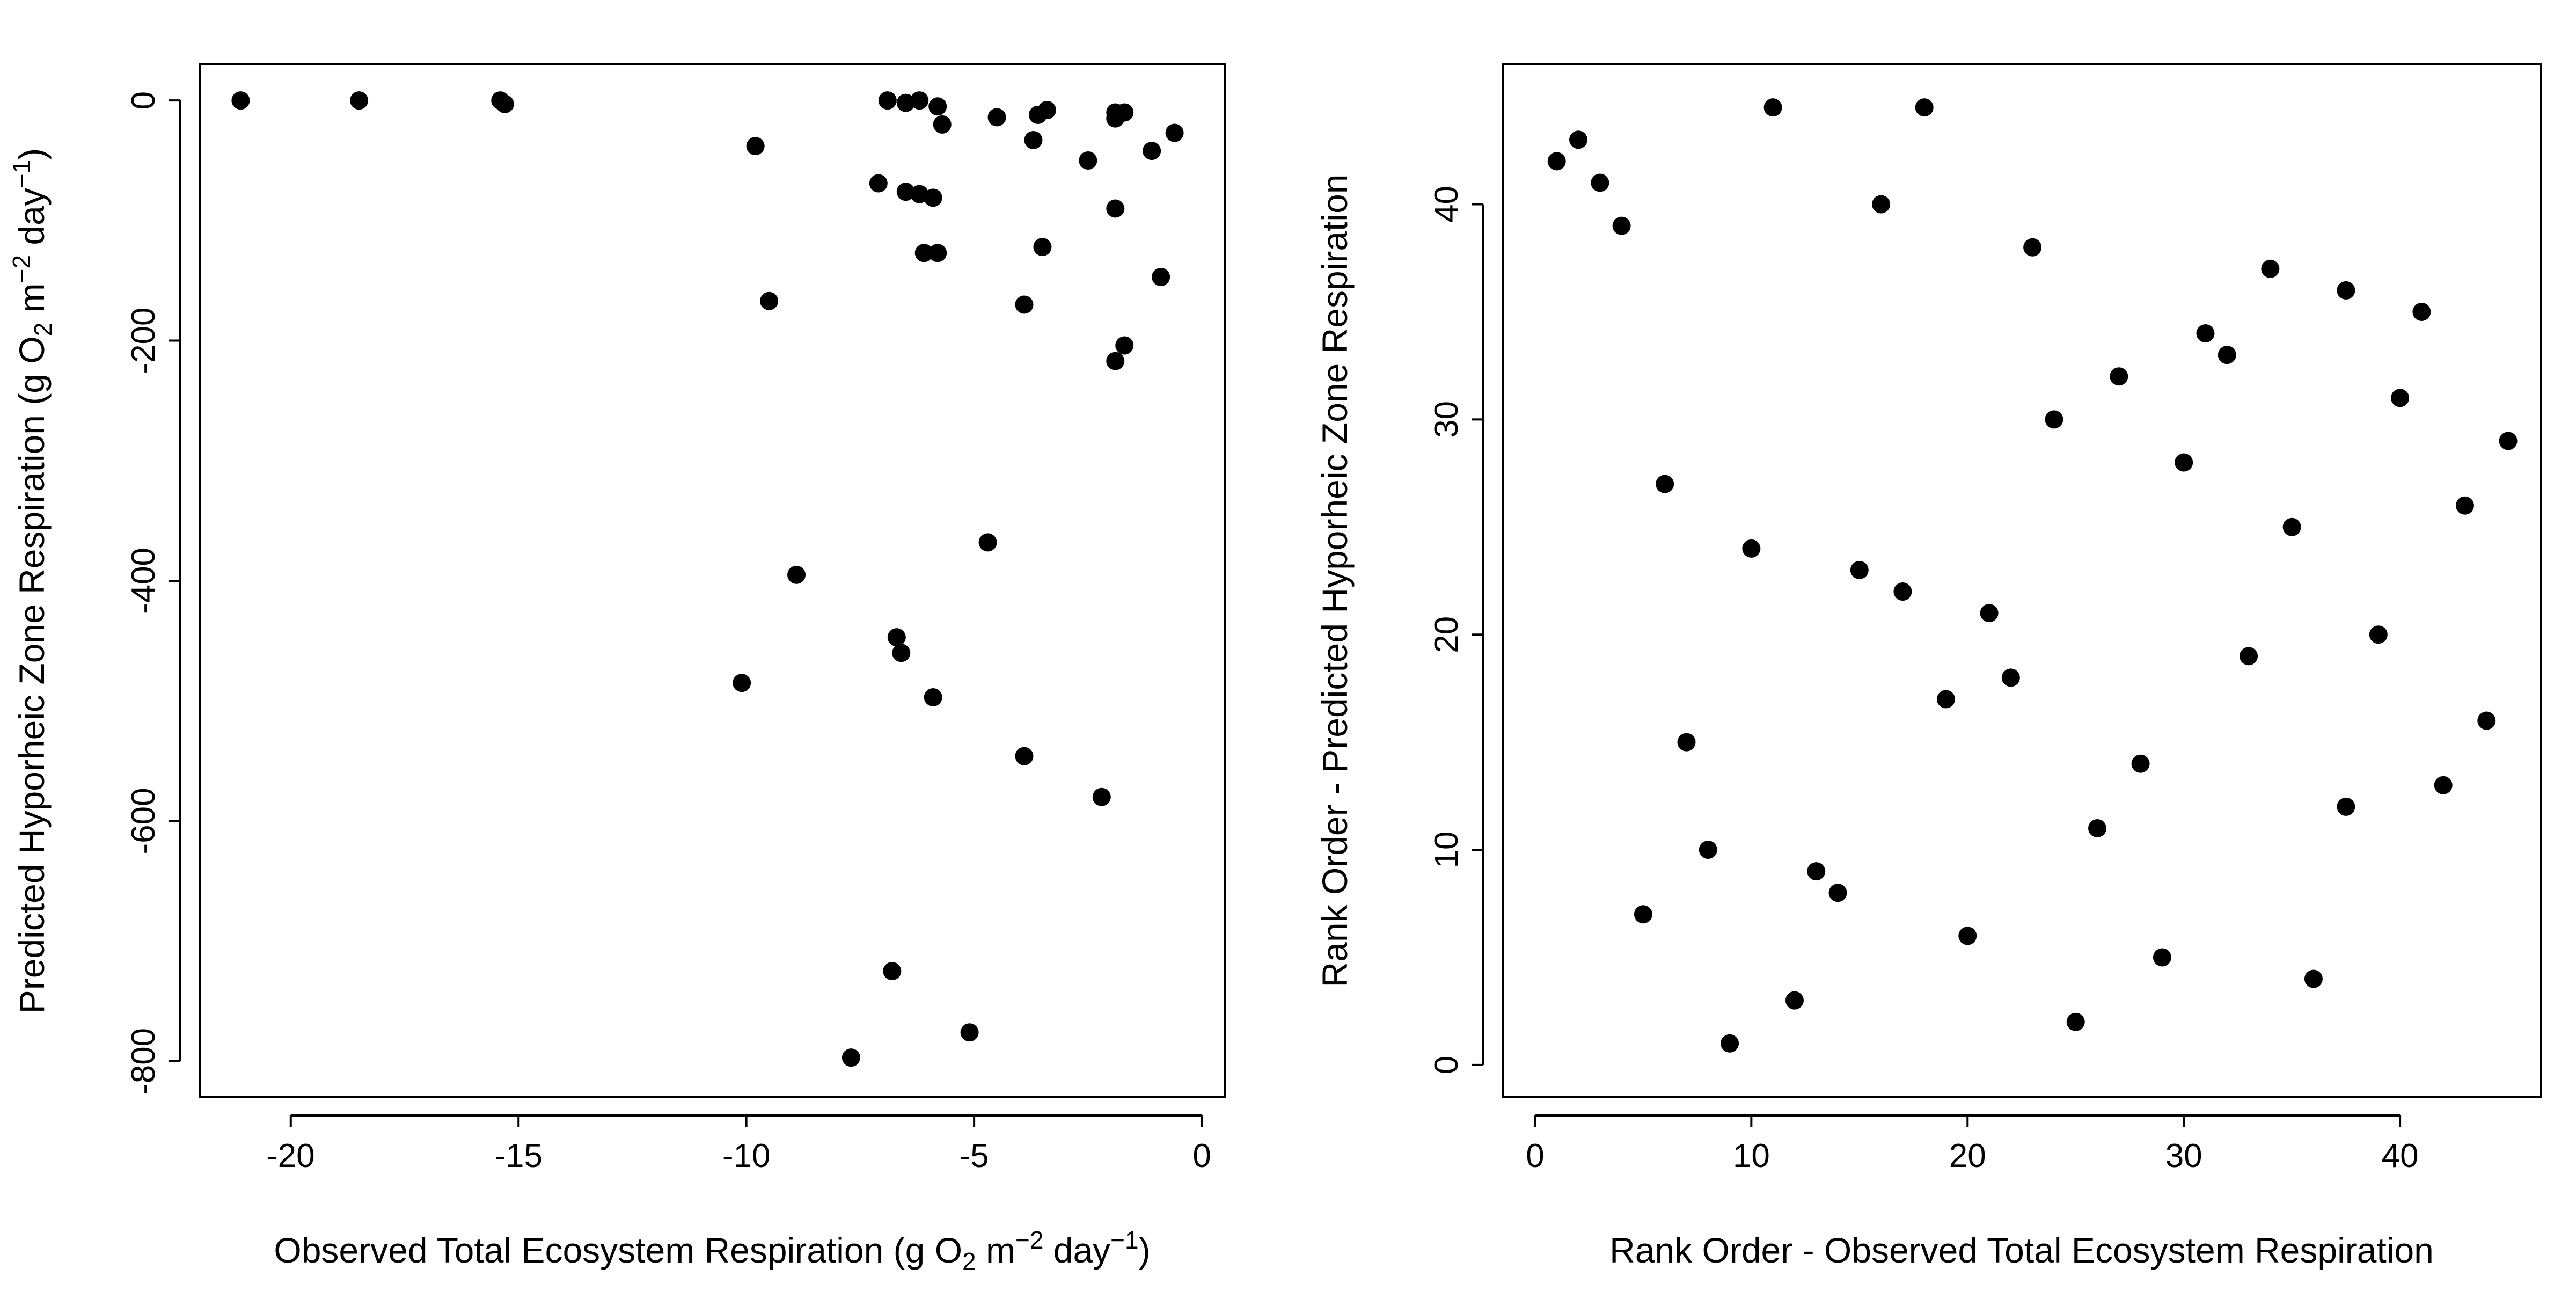 The height and width of the screenshot is (1291, 2576). I want to click on x-tick-label: -15, so click(518, 1156).